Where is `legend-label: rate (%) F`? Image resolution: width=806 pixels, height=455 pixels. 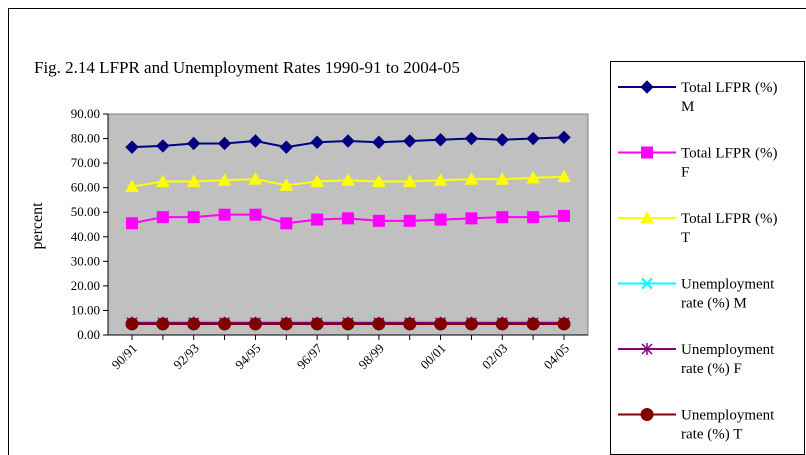 legend-label: rate (%) F is located at coordinates (711, 369).